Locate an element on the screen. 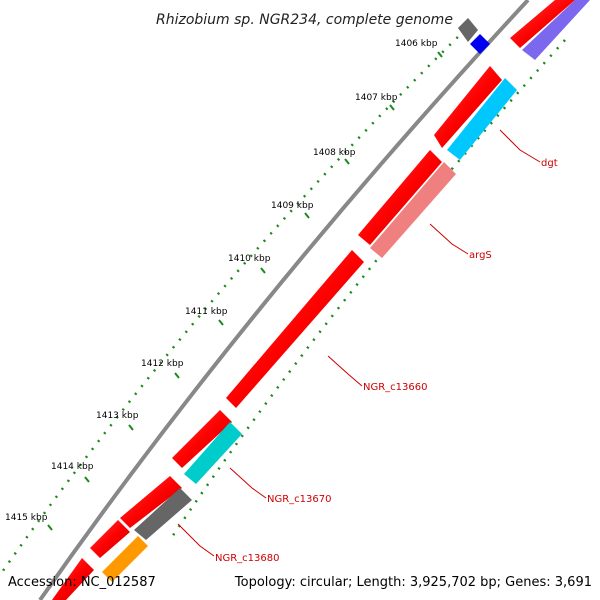  gene-label-argS: argS is located at coordinates (480, 255).